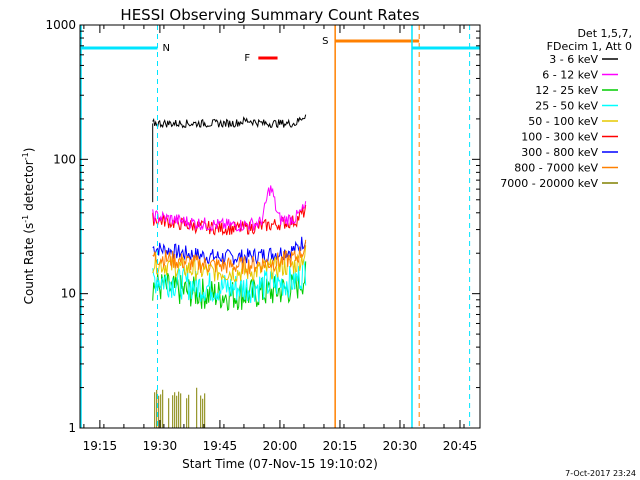 The height and width of the screenshot is (480, 640). Describe the element at coordinates (573, 59) in the screenshot. I see `legend-label: 3 - 6 keV` at that location.